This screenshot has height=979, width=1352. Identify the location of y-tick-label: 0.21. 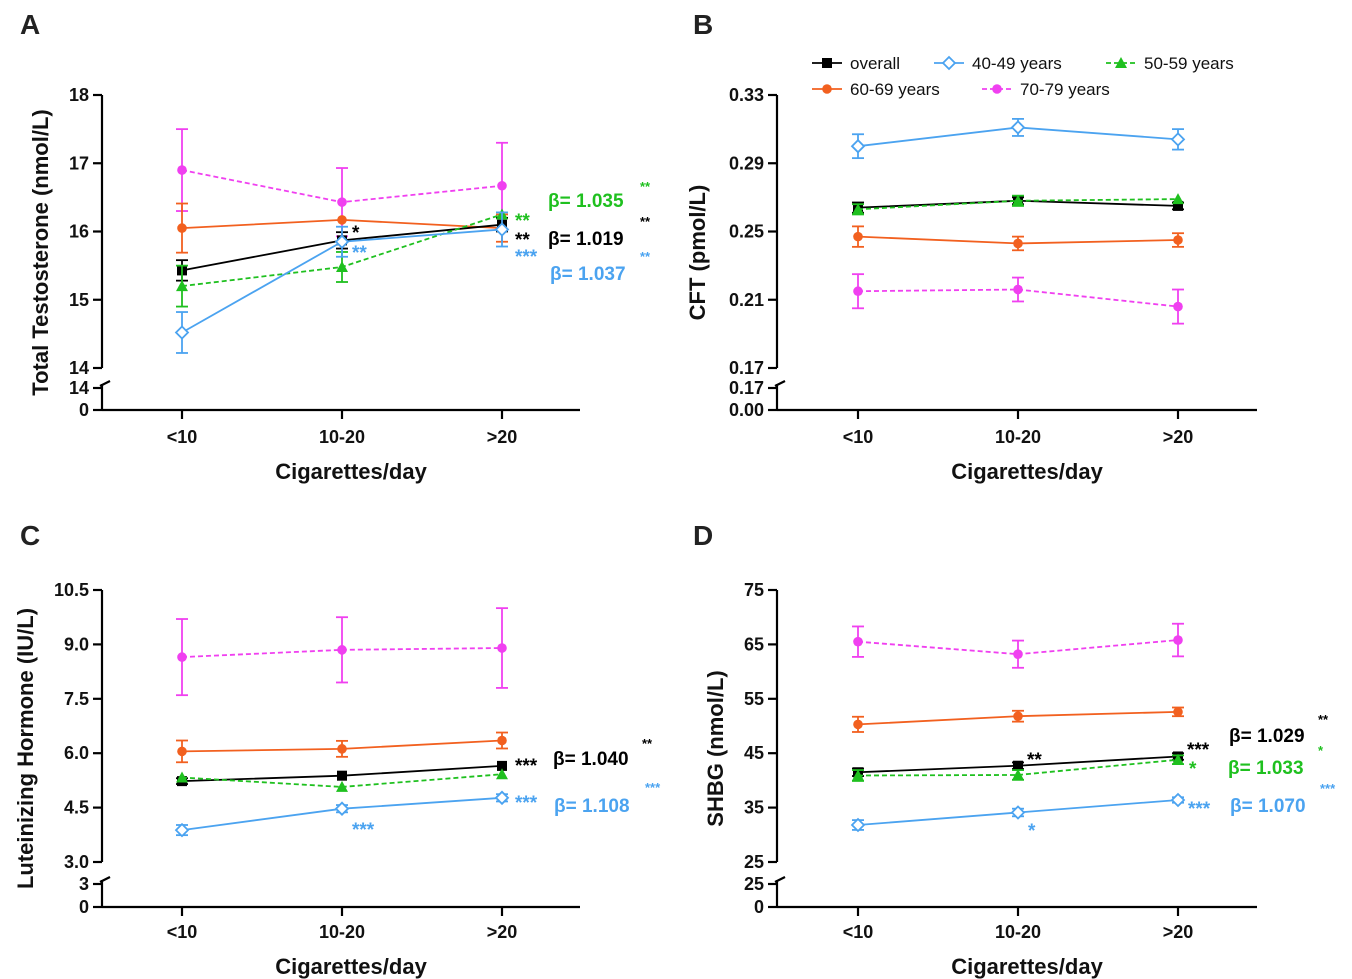
(746, 300).